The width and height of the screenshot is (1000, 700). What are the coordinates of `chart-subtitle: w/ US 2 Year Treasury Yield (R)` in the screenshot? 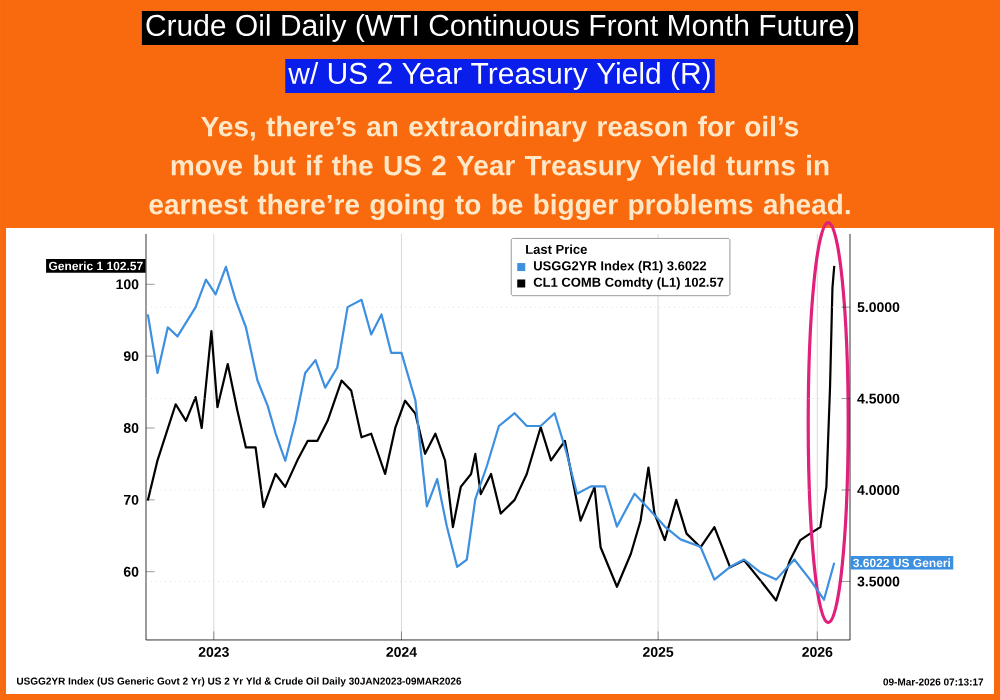 It's located at (499, 76).